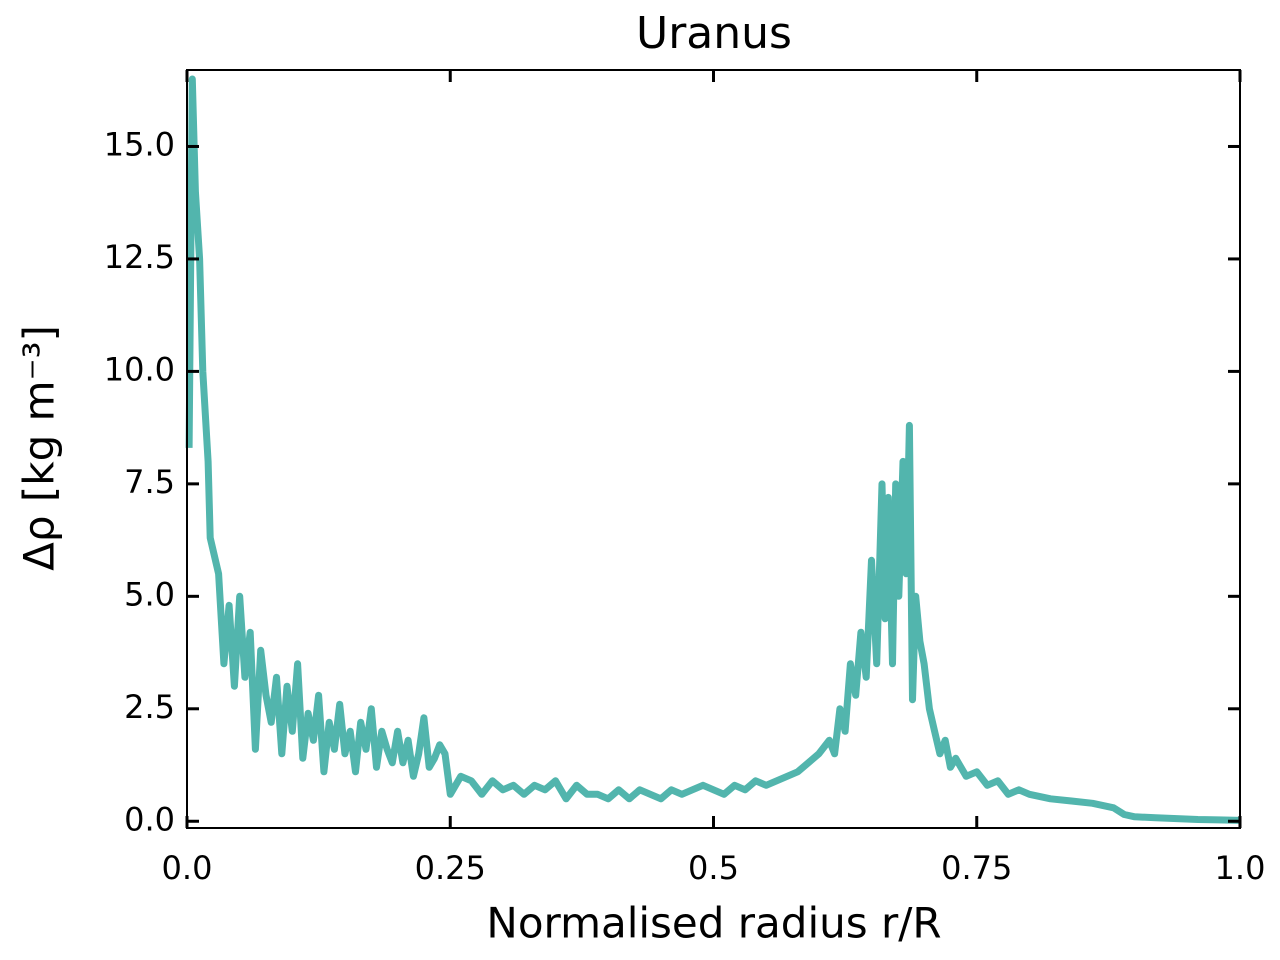 The height and width of the screenshot is (960, 1280). Describe the element at coordinates (187, 868) in the screenshot. I see `x-tick-label: 0.0` at that location.